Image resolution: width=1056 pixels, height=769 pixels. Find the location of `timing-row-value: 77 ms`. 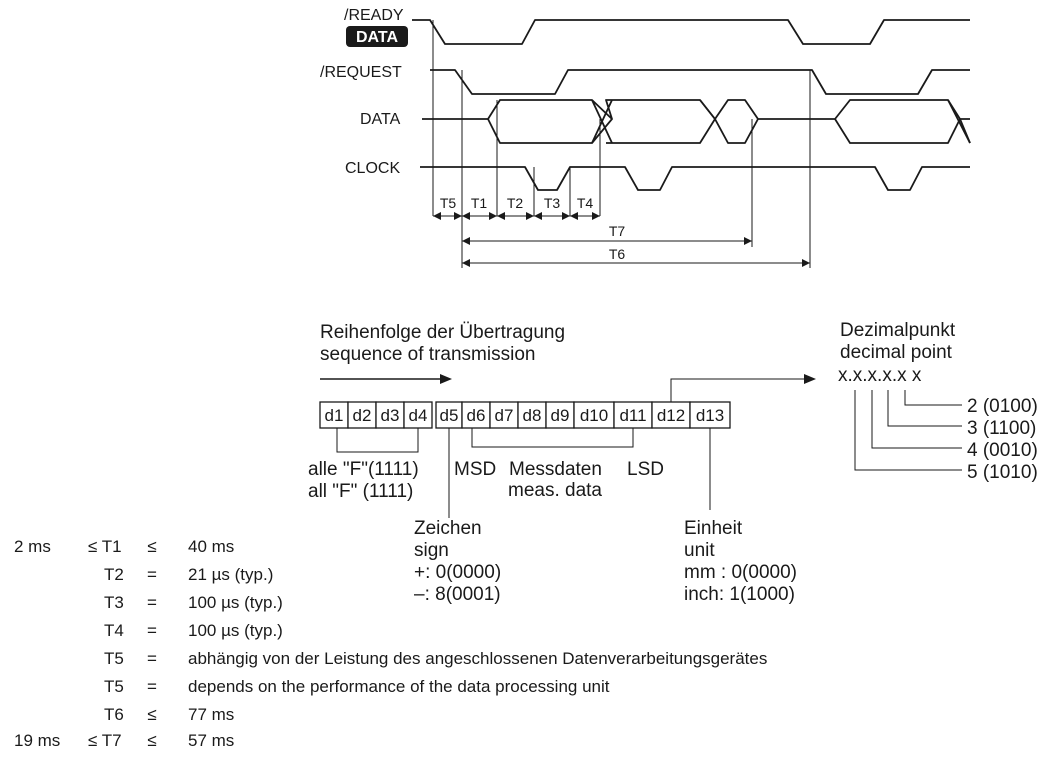

timing-row-value: 77 ms is located at coordinates (211, 714).